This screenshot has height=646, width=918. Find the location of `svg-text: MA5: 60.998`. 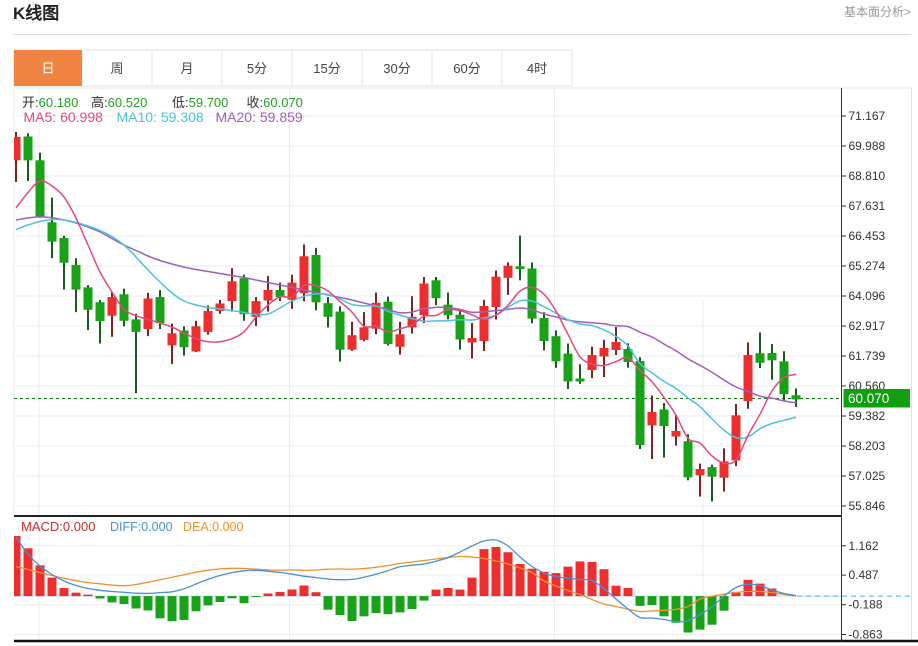

svg-text: MA5: 60.998 is located at coordinates (64, 117).